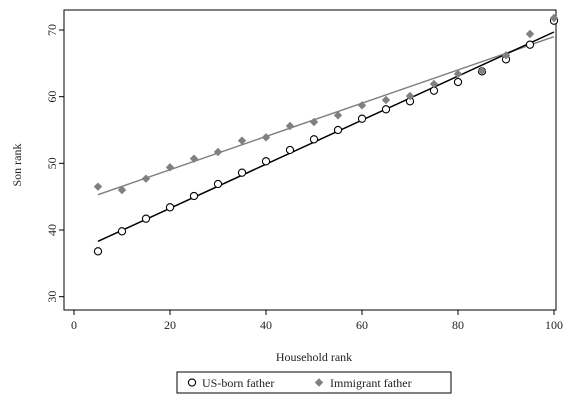 Image resolution: width=563 pixels, height=399 pixels. Describe the element at coordinates (458, 325) in the screenshot. I see `x-tick-label: 80` at that location.